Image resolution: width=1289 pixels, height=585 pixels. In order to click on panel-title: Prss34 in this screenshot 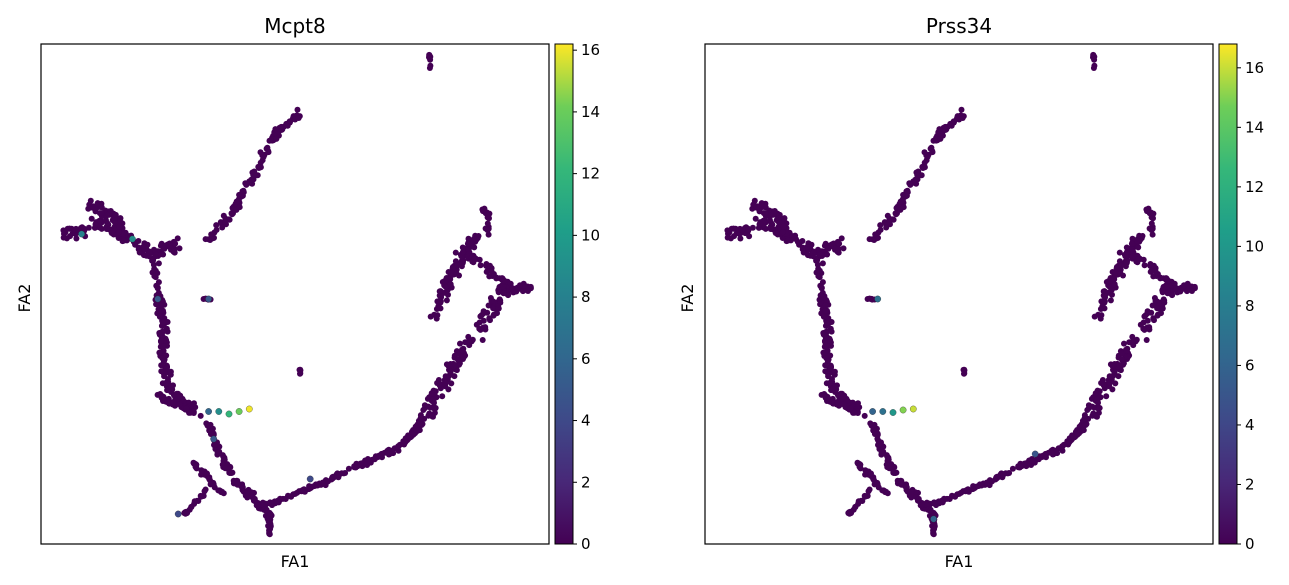, I will do `click(959, 26)`.